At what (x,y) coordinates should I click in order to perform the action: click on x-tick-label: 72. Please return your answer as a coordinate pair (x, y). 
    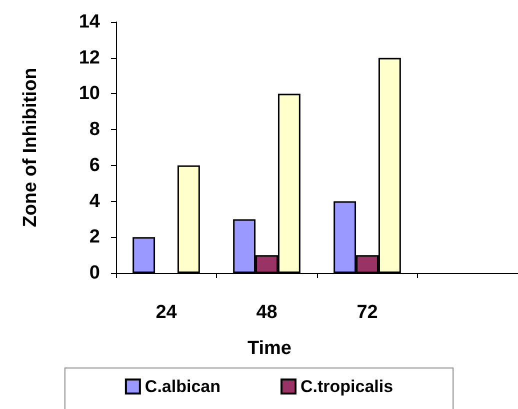
    Looking at the image, I should click on (367, 312).